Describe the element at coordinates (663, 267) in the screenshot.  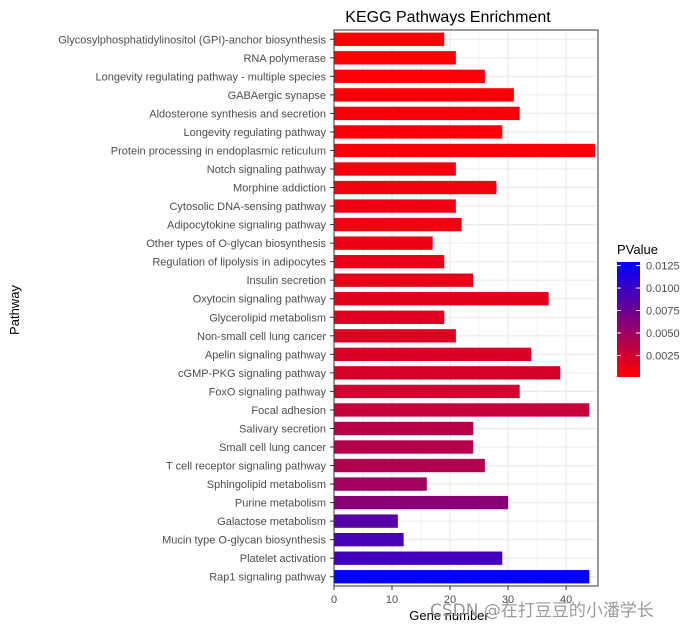
I see `legend-tick-label: 0.0125` at that location.